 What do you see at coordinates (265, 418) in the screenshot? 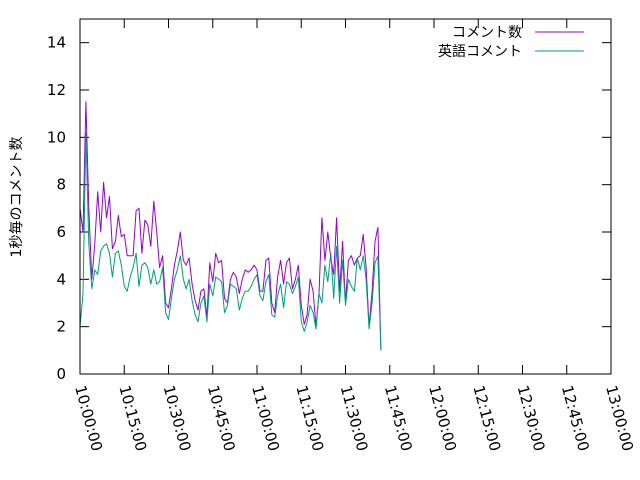
I see `x-tick-label: 11:00:00` at bounding box center [265, 418].